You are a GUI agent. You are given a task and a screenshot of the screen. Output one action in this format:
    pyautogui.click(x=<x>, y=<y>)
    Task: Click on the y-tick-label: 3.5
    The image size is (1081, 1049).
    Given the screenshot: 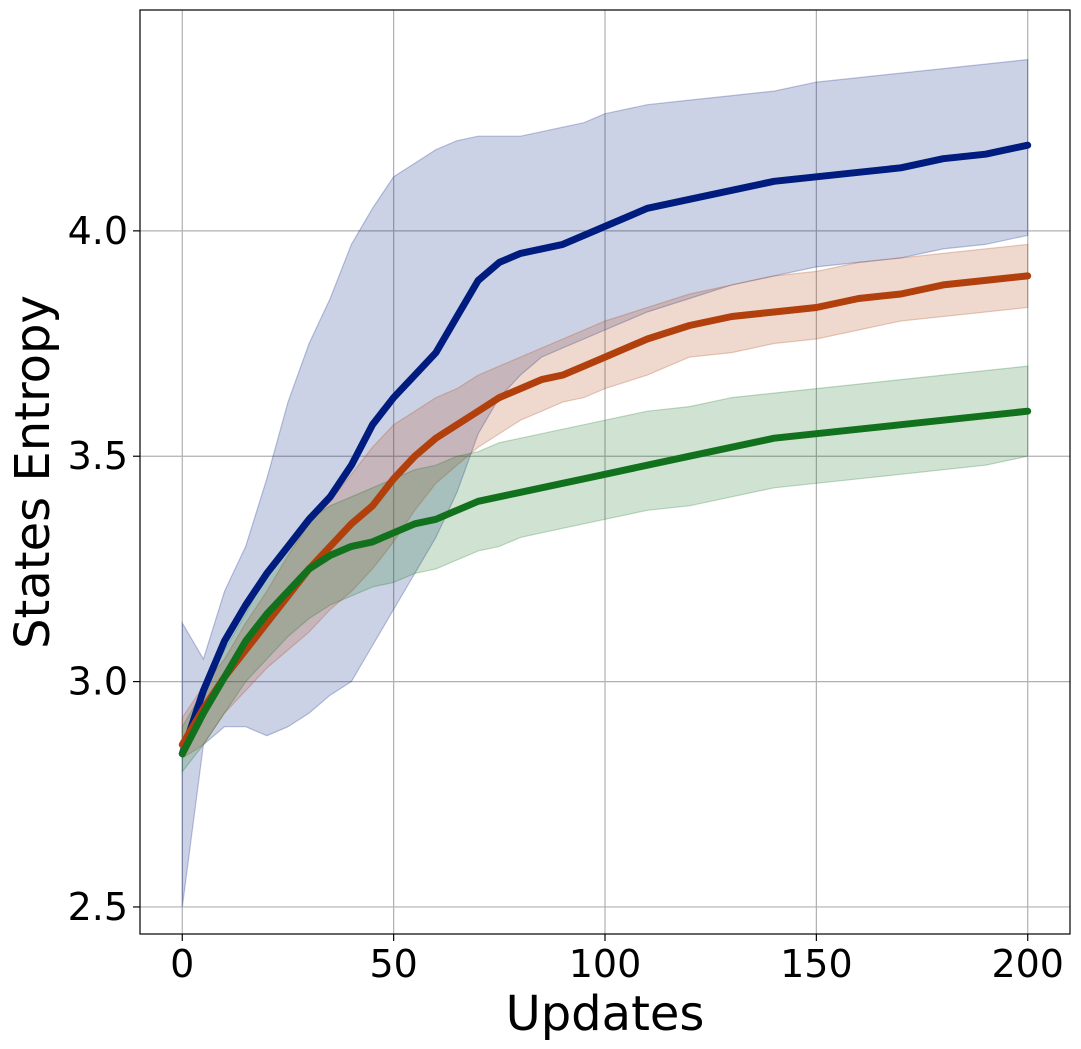 What is the action you would take?
    pyautogui.click(x=98, y=456)
    